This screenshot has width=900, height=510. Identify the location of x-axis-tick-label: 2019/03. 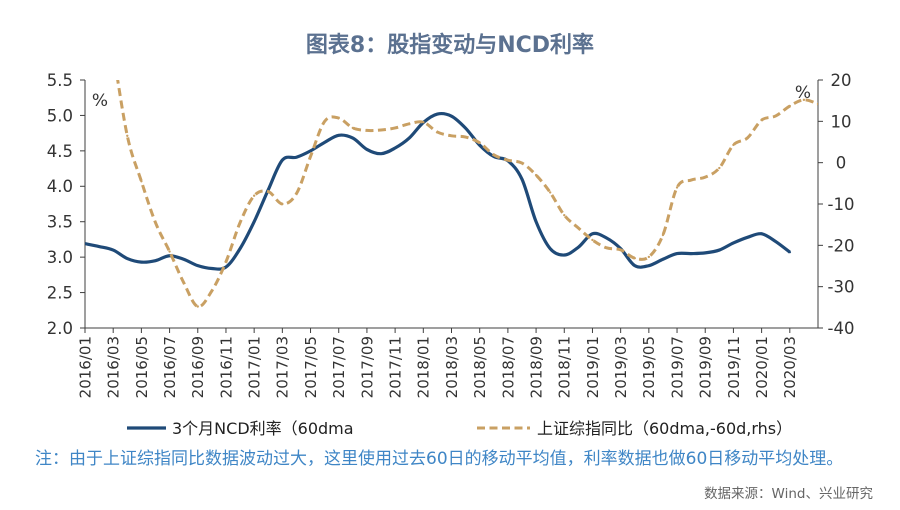
(621, 367).